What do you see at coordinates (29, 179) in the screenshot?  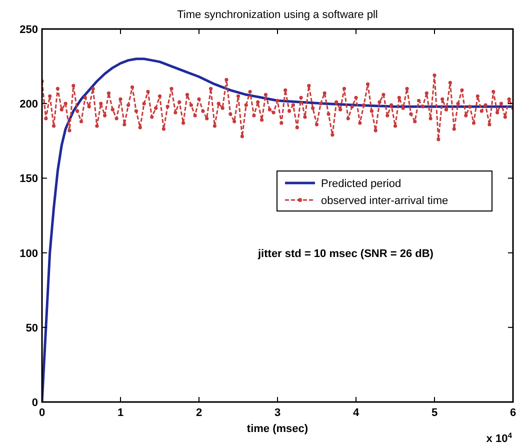 I see `y-tick-label: 150` at bounding box center [29, 179].